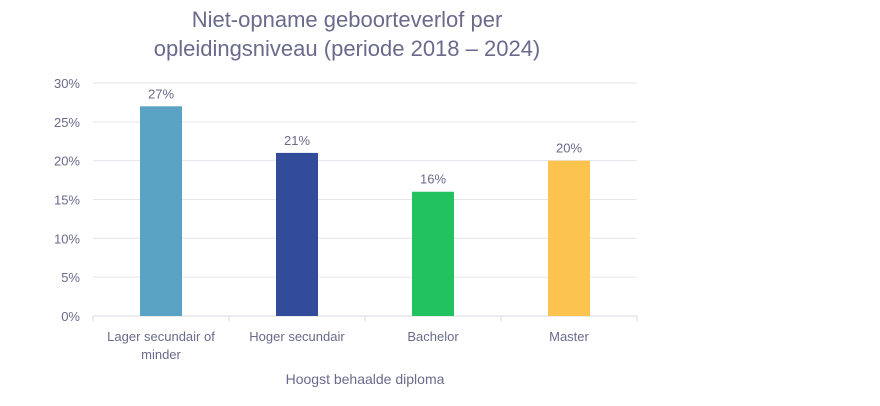 The width and height of the screenshot is (880, 406). I want to click on data-label: 27%, so click(161, 93).